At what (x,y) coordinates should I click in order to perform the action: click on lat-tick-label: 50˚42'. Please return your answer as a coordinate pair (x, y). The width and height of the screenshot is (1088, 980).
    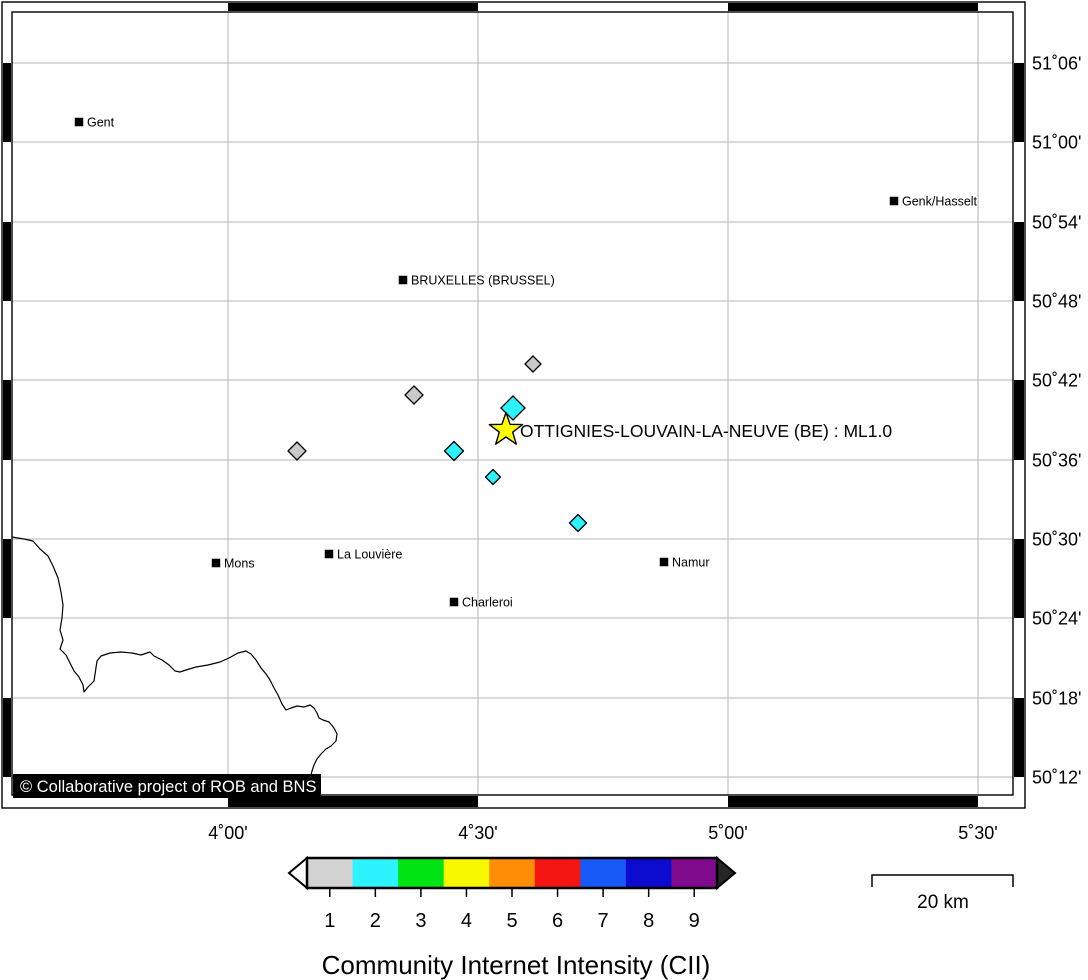
    Looking at the image, I should click on (1056, 381).